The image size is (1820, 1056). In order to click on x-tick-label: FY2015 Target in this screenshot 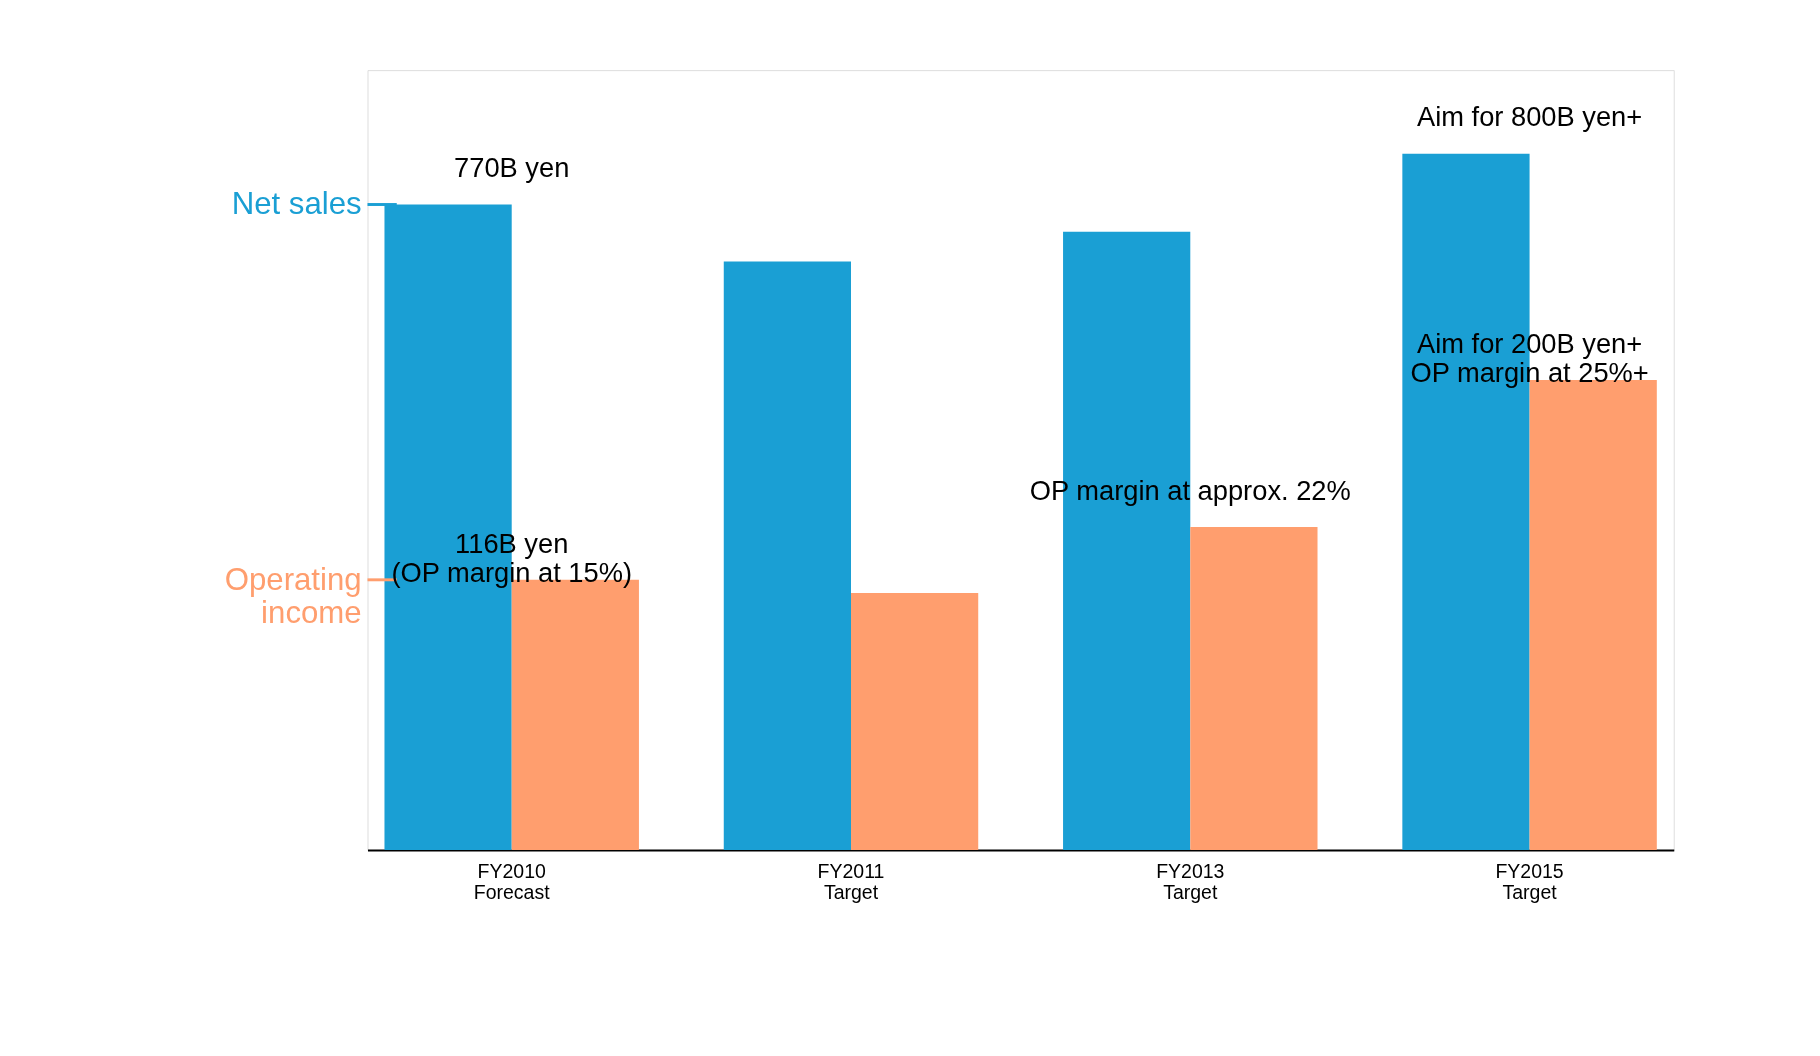, I will do `click(1529, 881)`.